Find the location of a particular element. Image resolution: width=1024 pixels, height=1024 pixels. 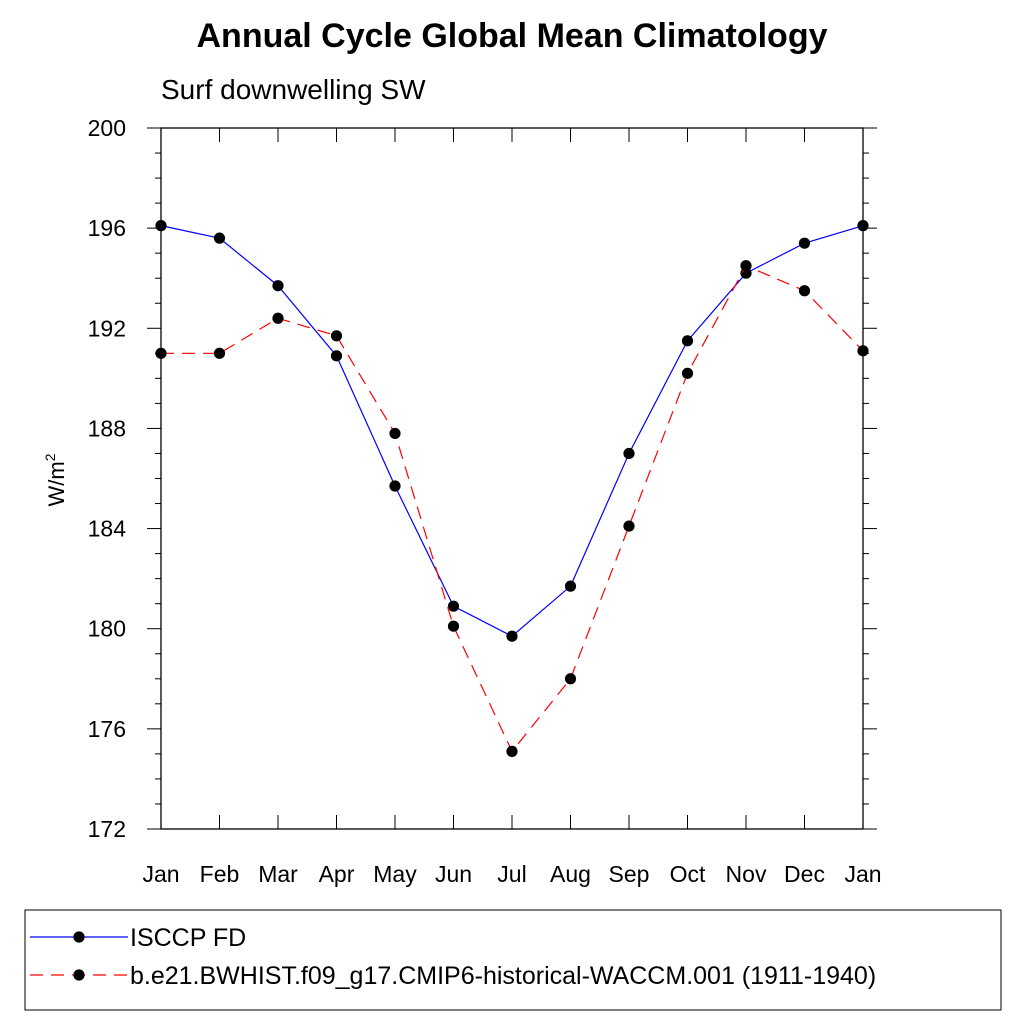

y-axis-label: W/m2 is located at coordinates (55, 479).